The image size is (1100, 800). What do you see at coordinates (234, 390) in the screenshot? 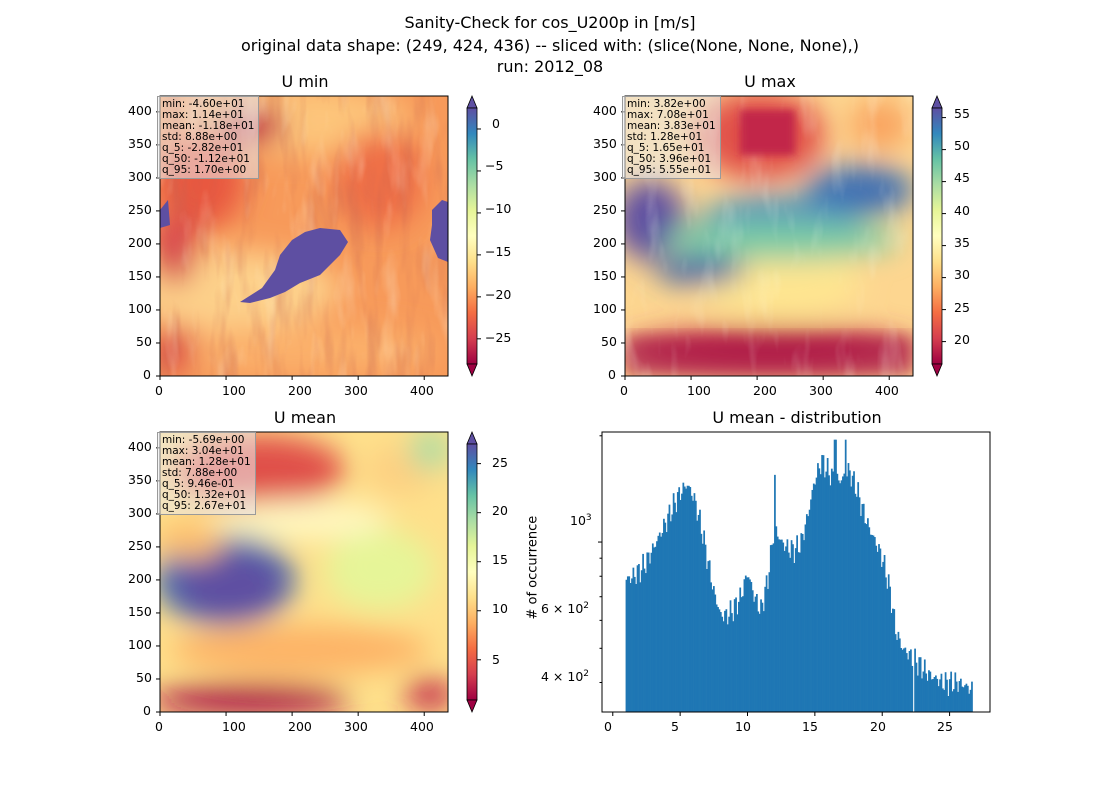
I see `umin-x-tick: 100` at bounding box center [234, 390].